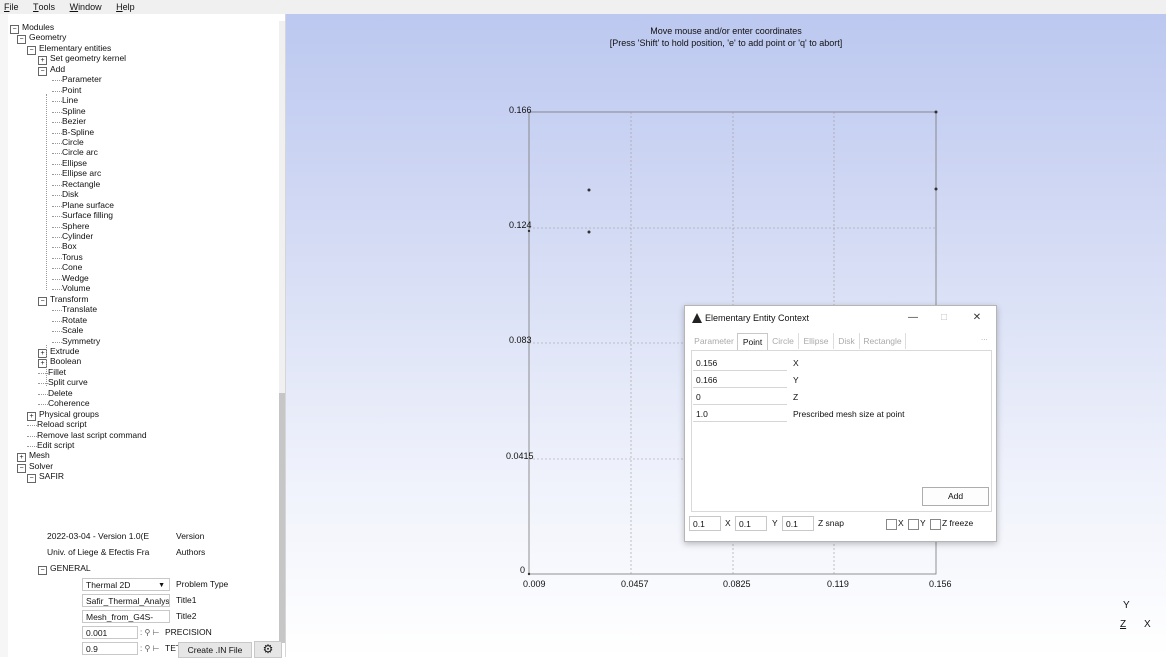 This screenshot has height=658, width=1166. Describe the element at coordinates (68, 382) in the screenshot. I see `tree-item: Split curve` at that location.